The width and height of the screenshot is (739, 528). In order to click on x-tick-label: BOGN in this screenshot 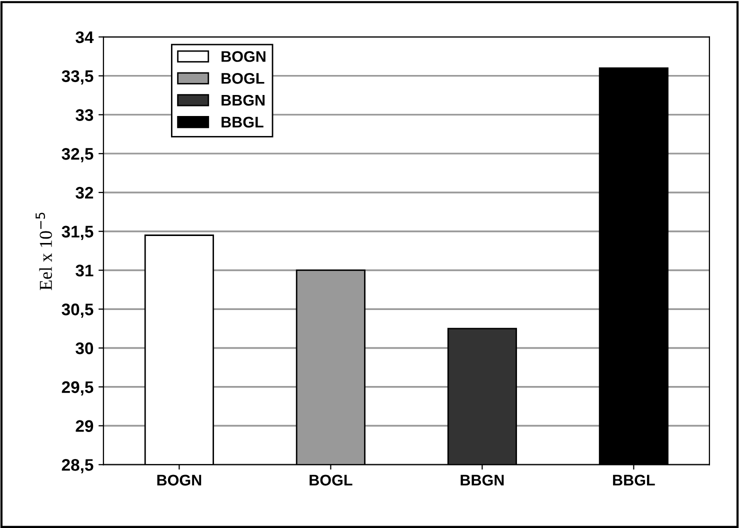, I will do `click(179, 480)`.